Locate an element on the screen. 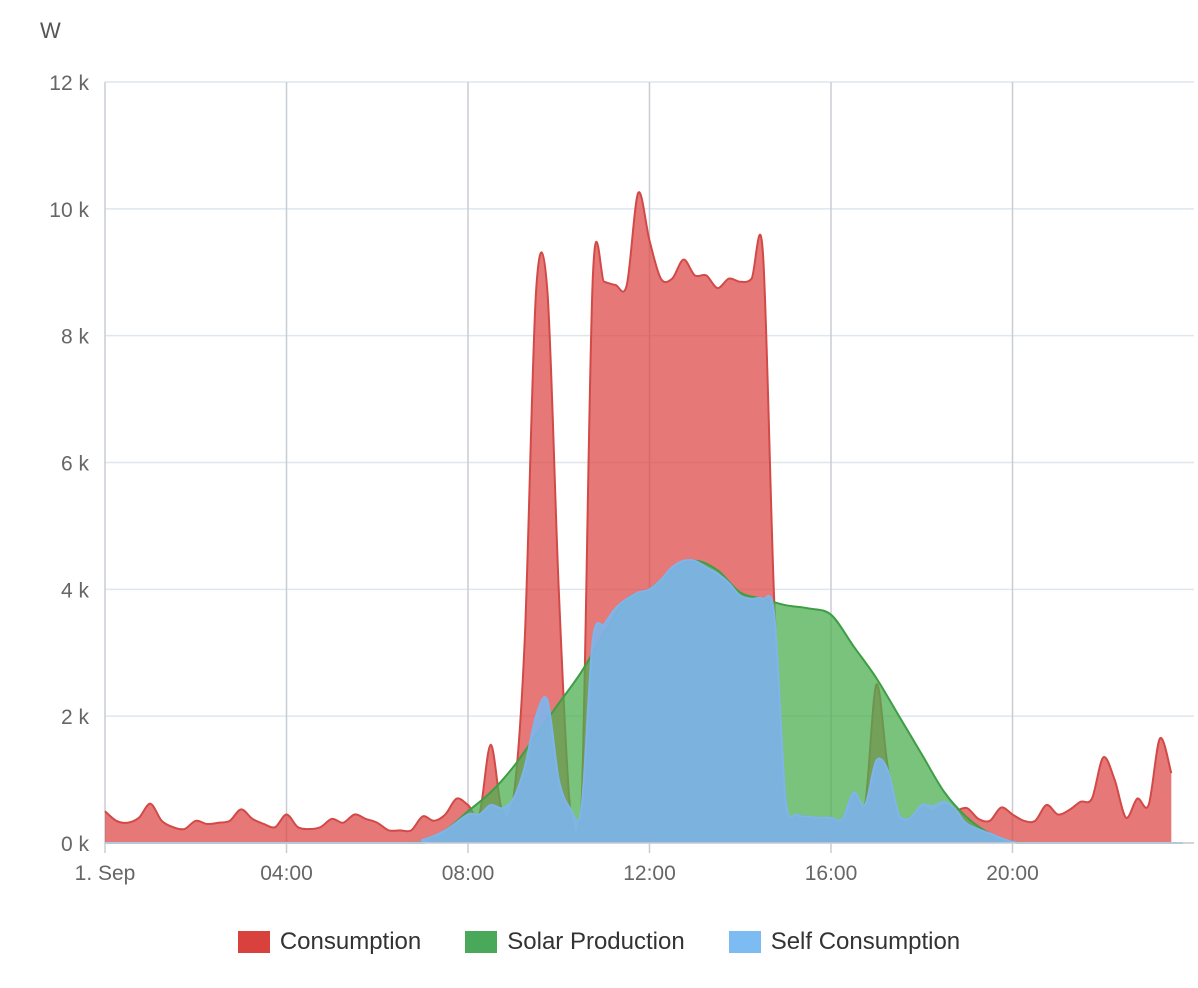 The height and width of the screenshot is (988, 1198). y-tick-label: 10 k is located at coordinates (69, 210).